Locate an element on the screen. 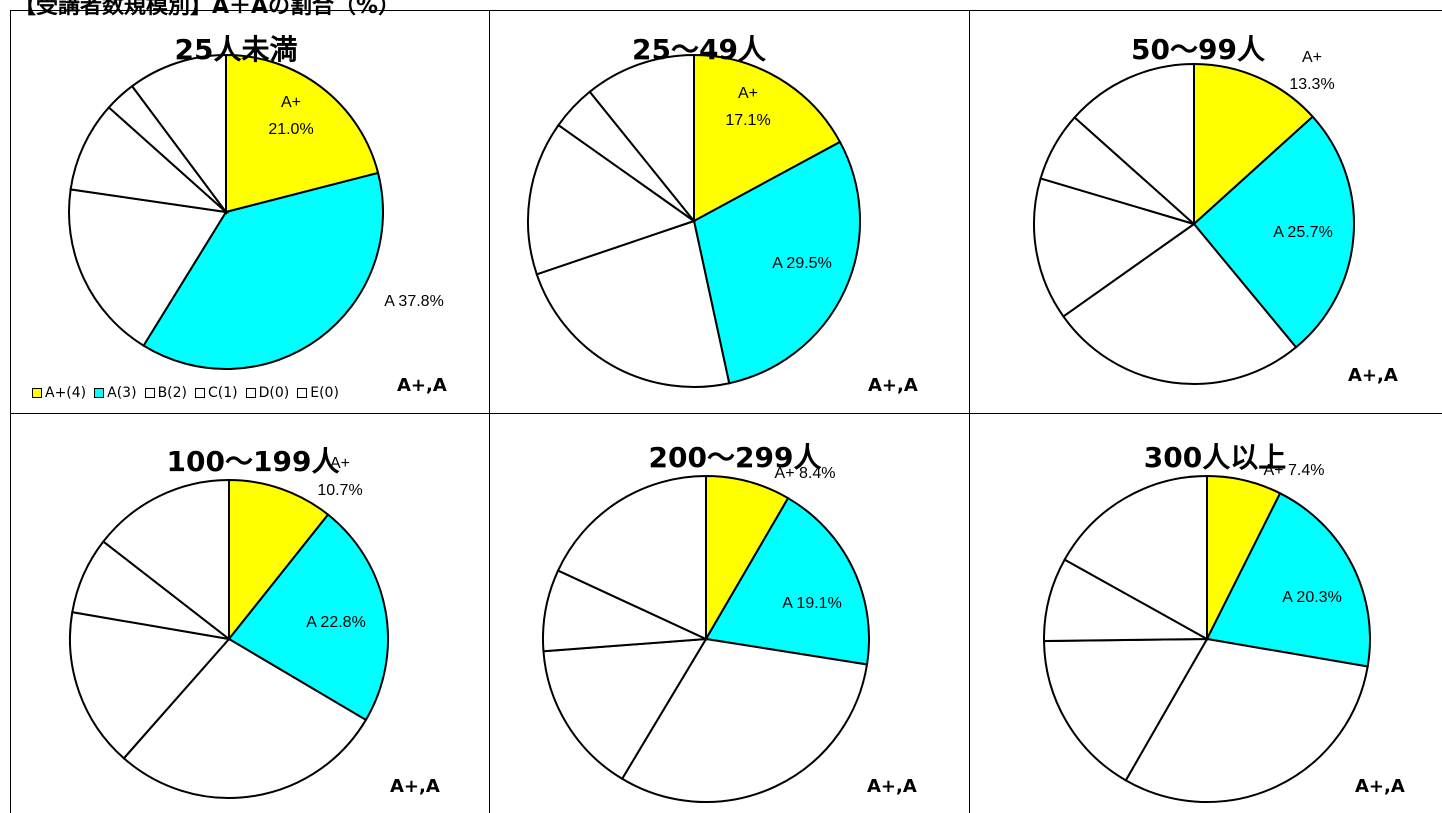  slice-label-line: 21.0% is located at coordinates (290, 129).